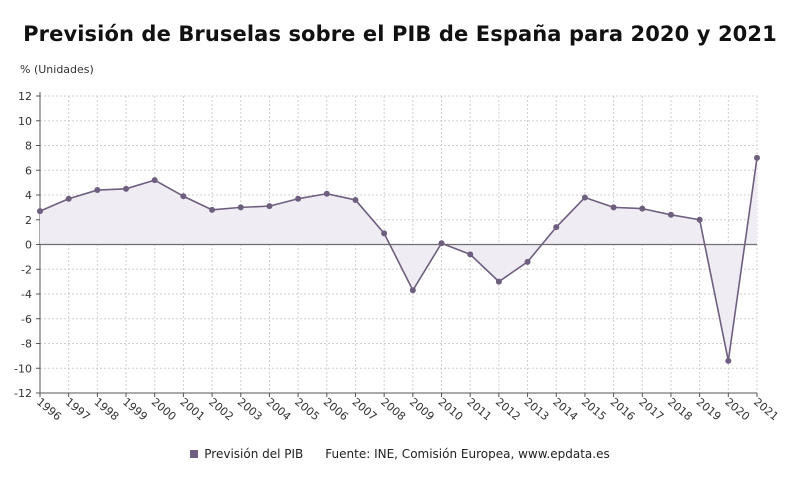 The image size is (800, 485). I want to click on y-tick-label: 0, so click(28, 245).